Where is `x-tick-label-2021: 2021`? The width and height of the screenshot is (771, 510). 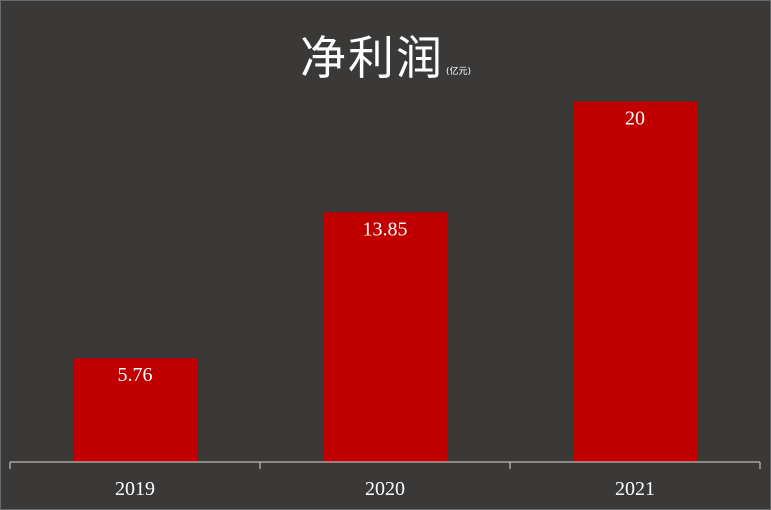 x-tick-label-2021: 2021 is located at coordinates (635, 489).